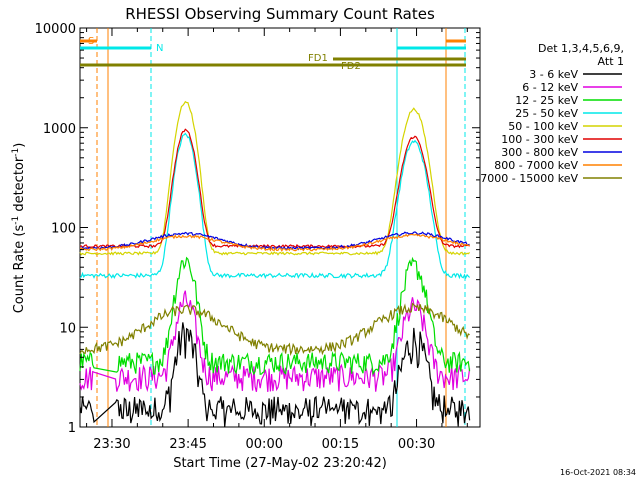 This screenshot has width=640, height=480. I want to click on y-tick-label: 1000, so click(59, 129).